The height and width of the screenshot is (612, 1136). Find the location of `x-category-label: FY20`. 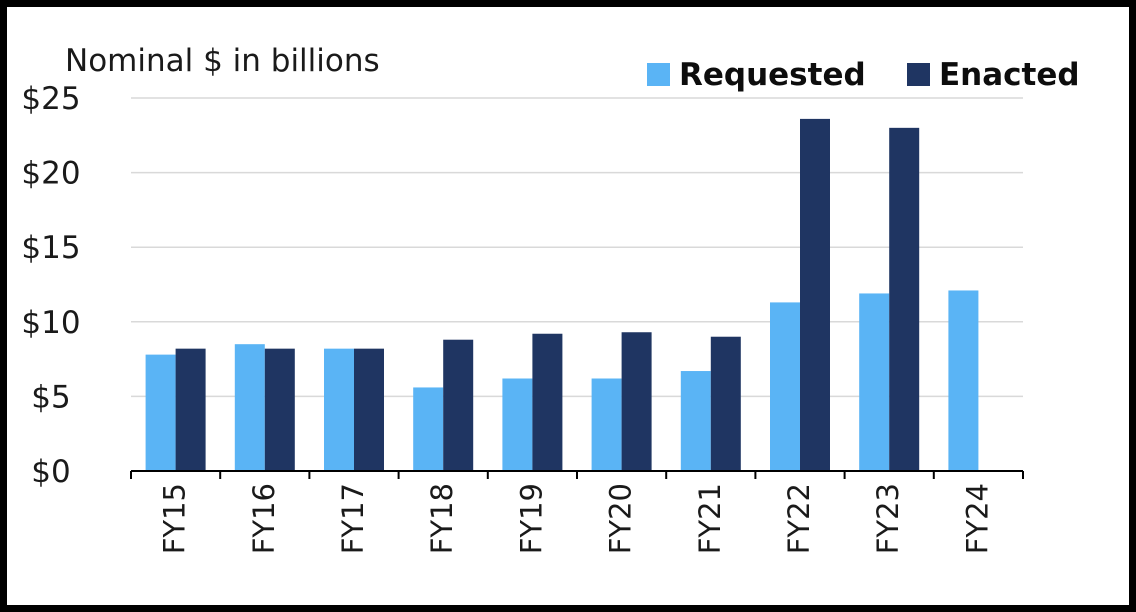

x-category-label: FY20 is located at coordinates (621, 518).